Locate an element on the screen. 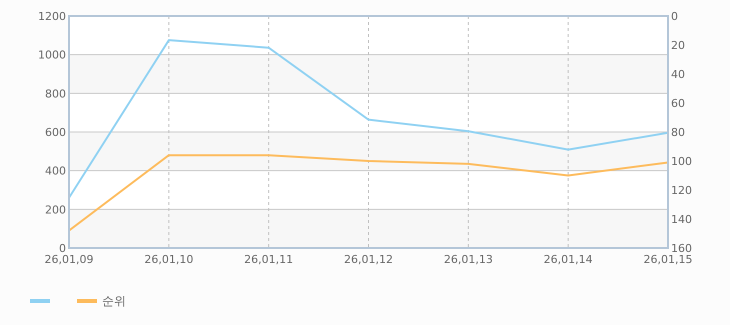  y-tick-label: 1200 is located at coordinates (52, 16).